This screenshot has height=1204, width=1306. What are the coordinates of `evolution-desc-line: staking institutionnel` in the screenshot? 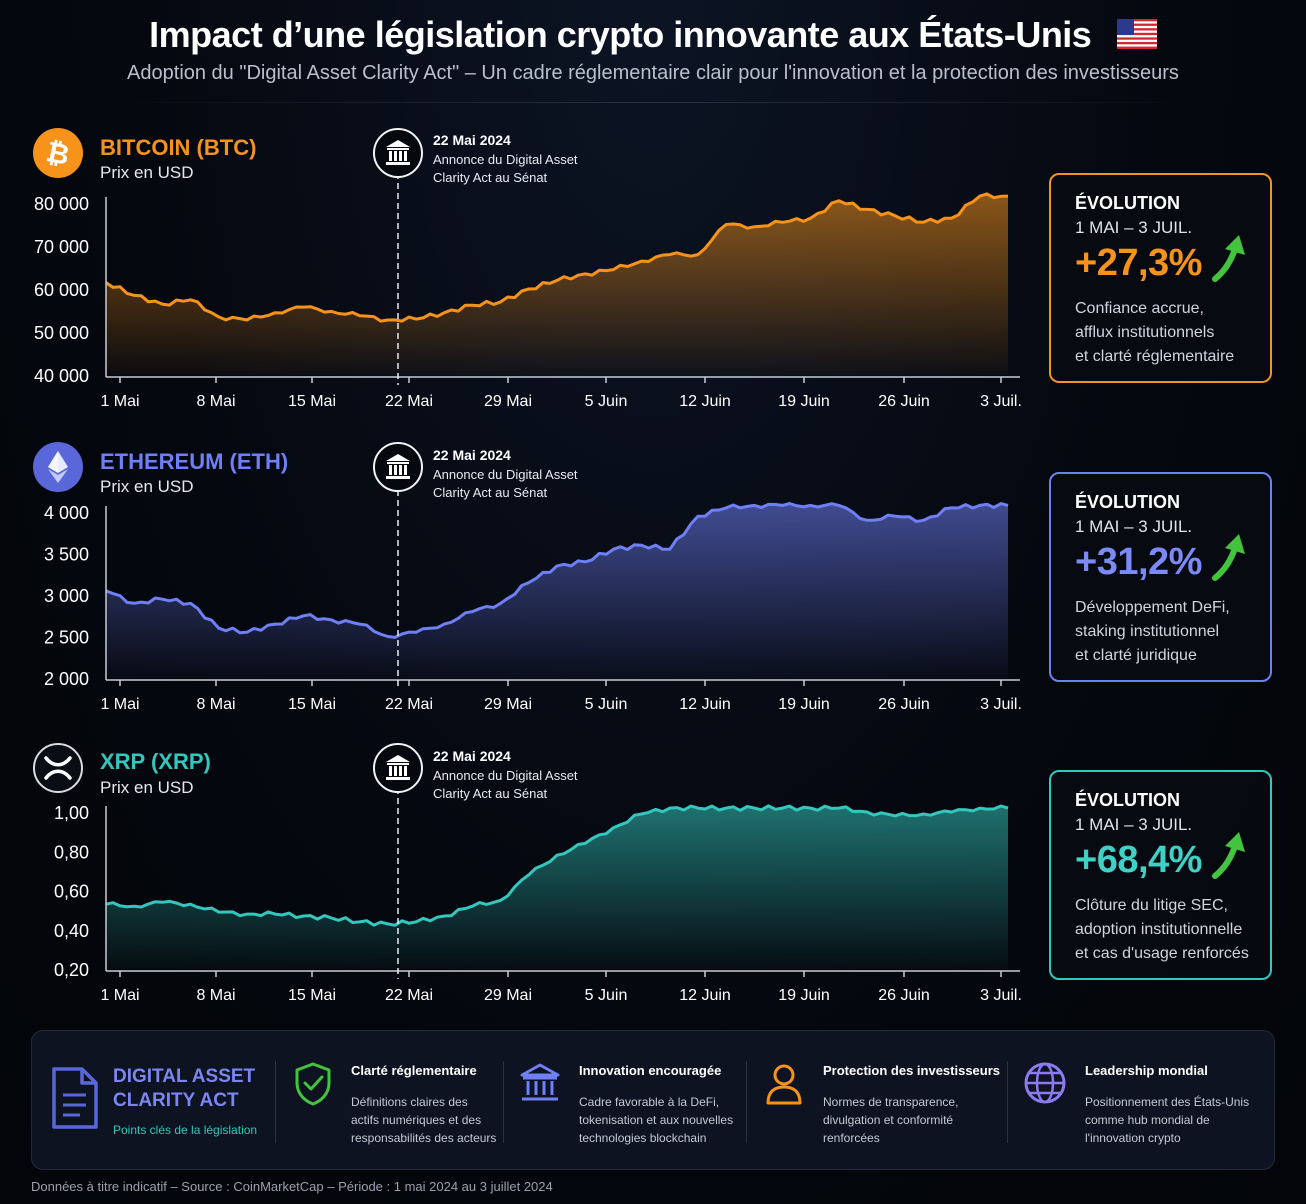 It's located at (1147, 631).